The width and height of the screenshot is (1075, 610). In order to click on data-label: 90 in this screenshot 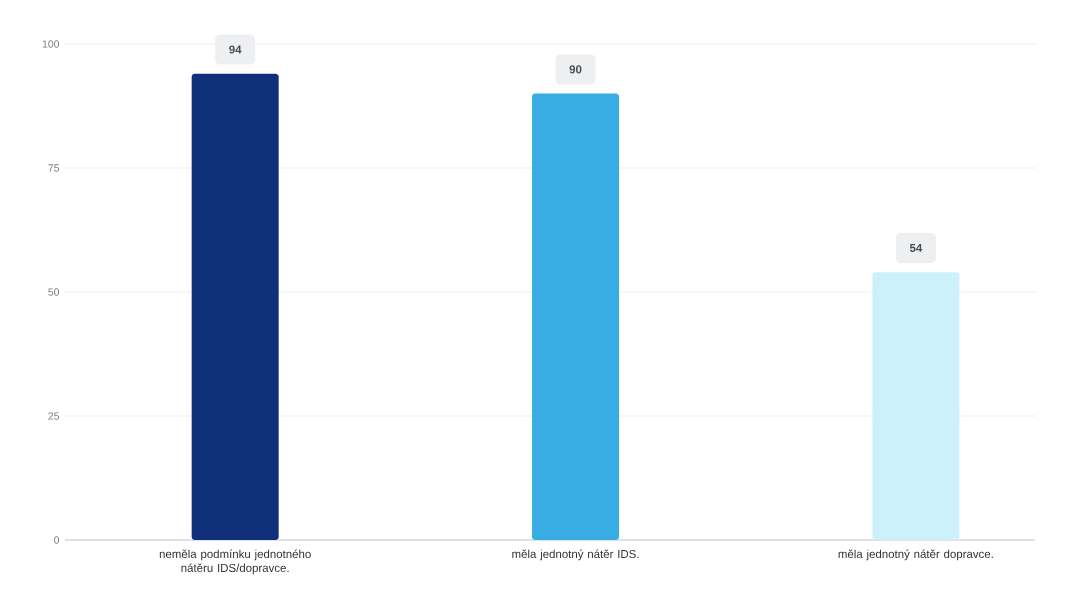, I will do `click(575, 69)`.